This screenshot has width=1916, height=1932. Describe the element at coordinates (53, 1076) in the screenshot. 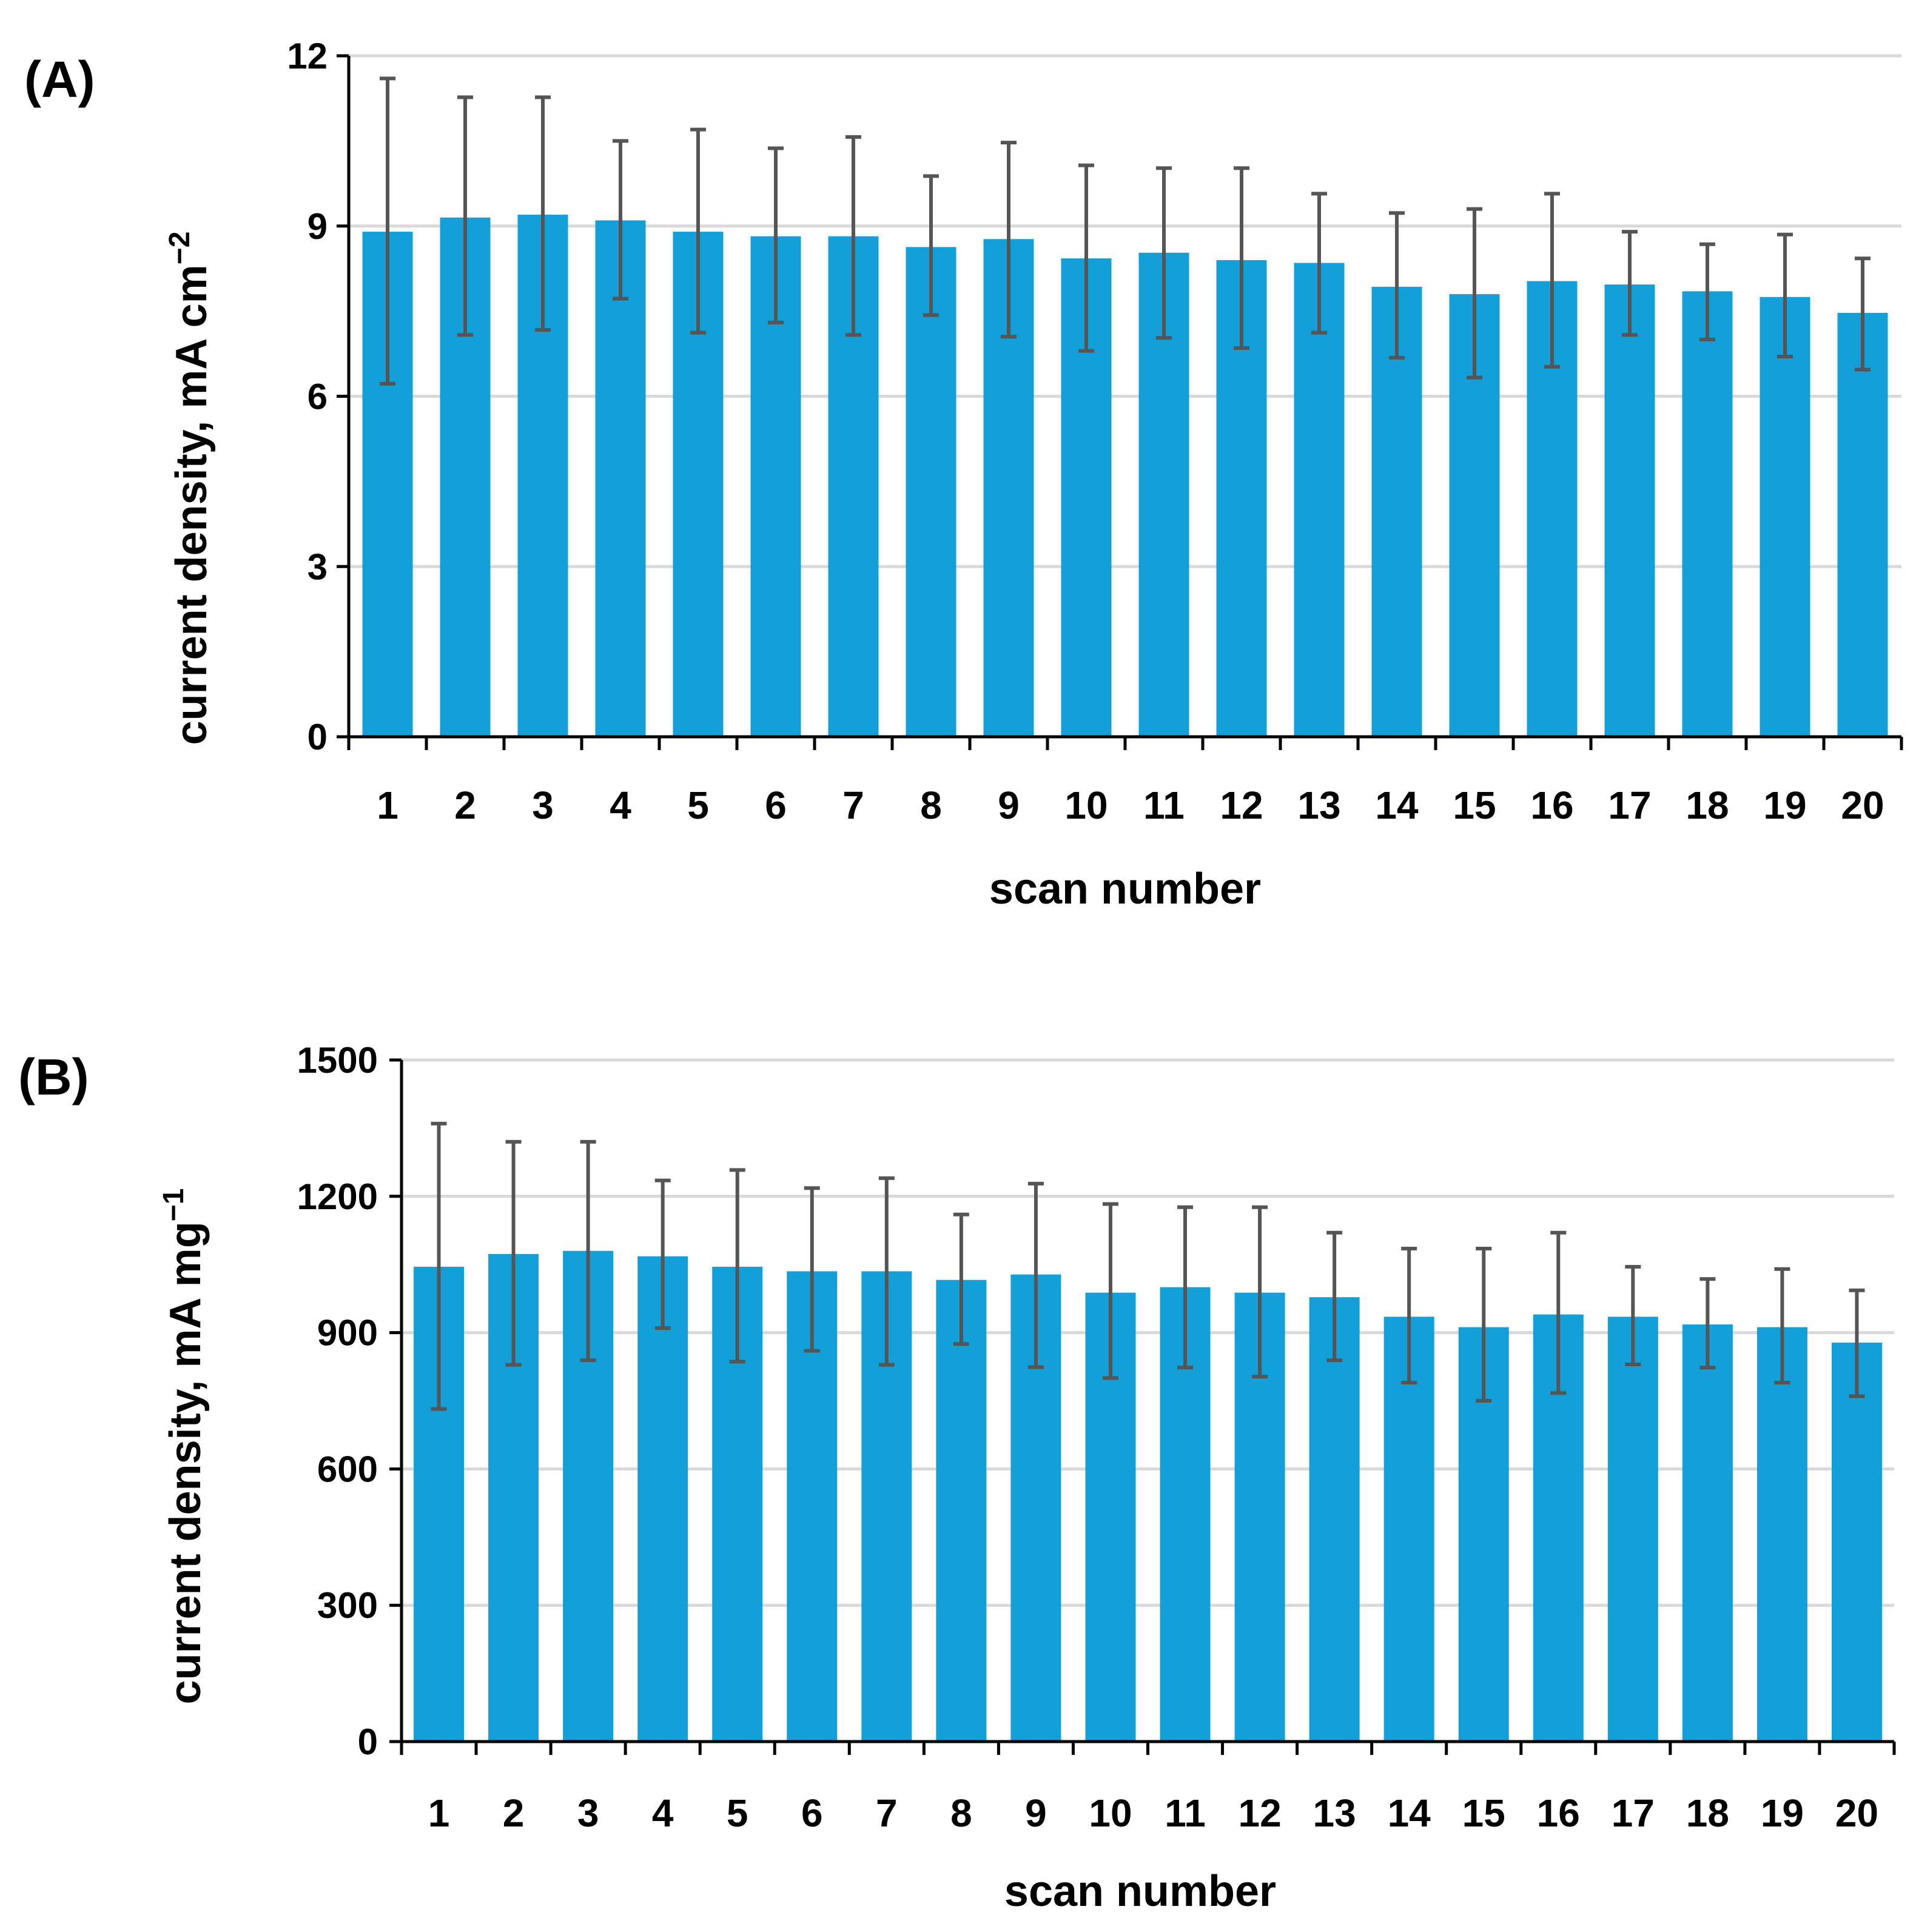

I see `panel-label: (B)` at that location.